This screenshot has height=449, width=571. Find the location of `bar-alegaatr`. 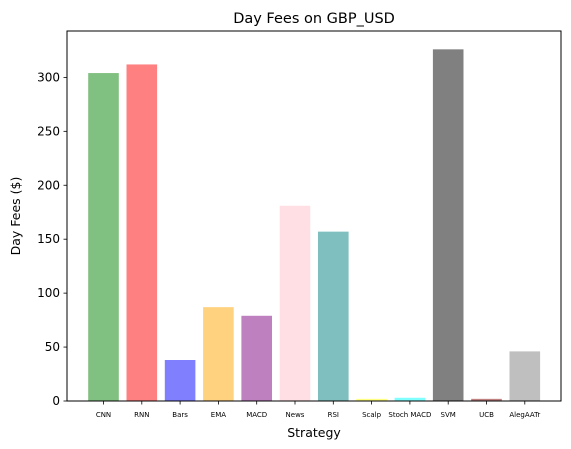

bar-alegaatr is located at coordinates (525, 376).